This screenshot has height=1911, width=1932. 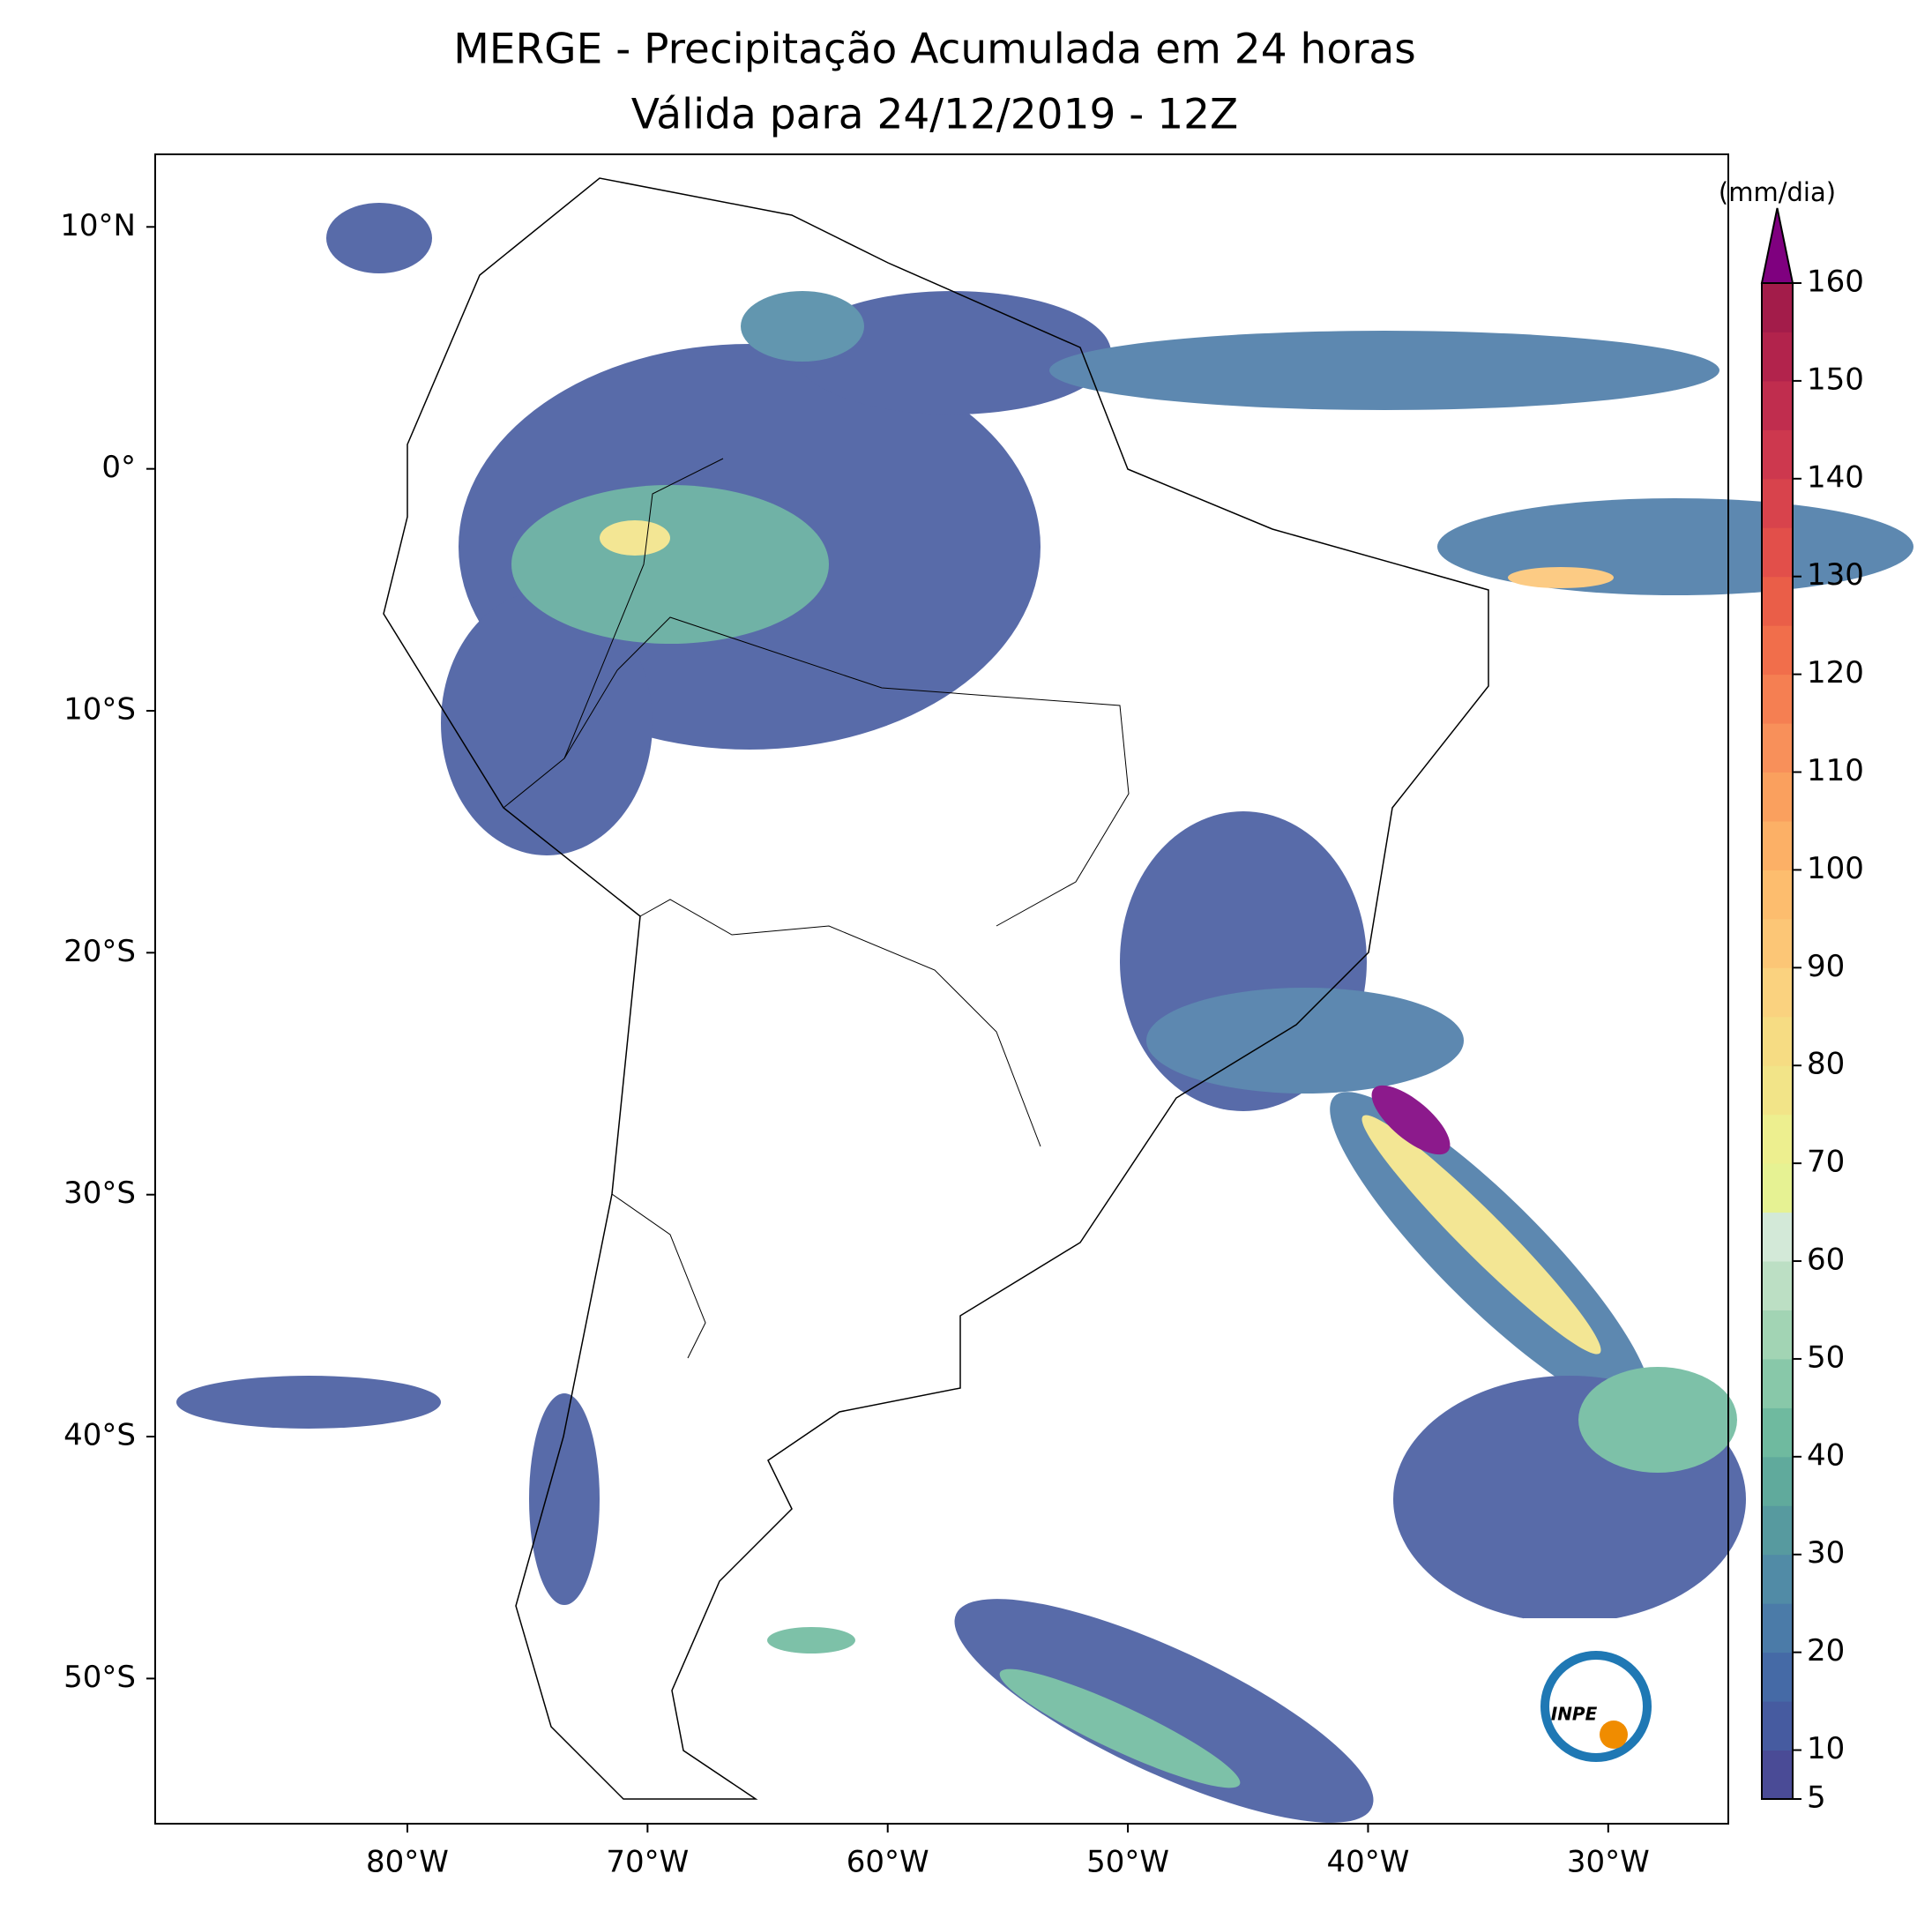 I want to click on colorbar-tick-label: 50, so click(x=1826, y=1357).